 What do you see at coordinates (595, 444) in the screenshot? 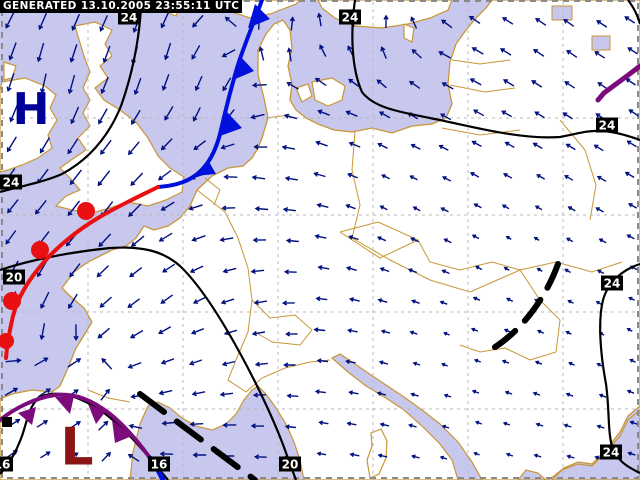
I see `black-sea` at bounding box center [595, 444].